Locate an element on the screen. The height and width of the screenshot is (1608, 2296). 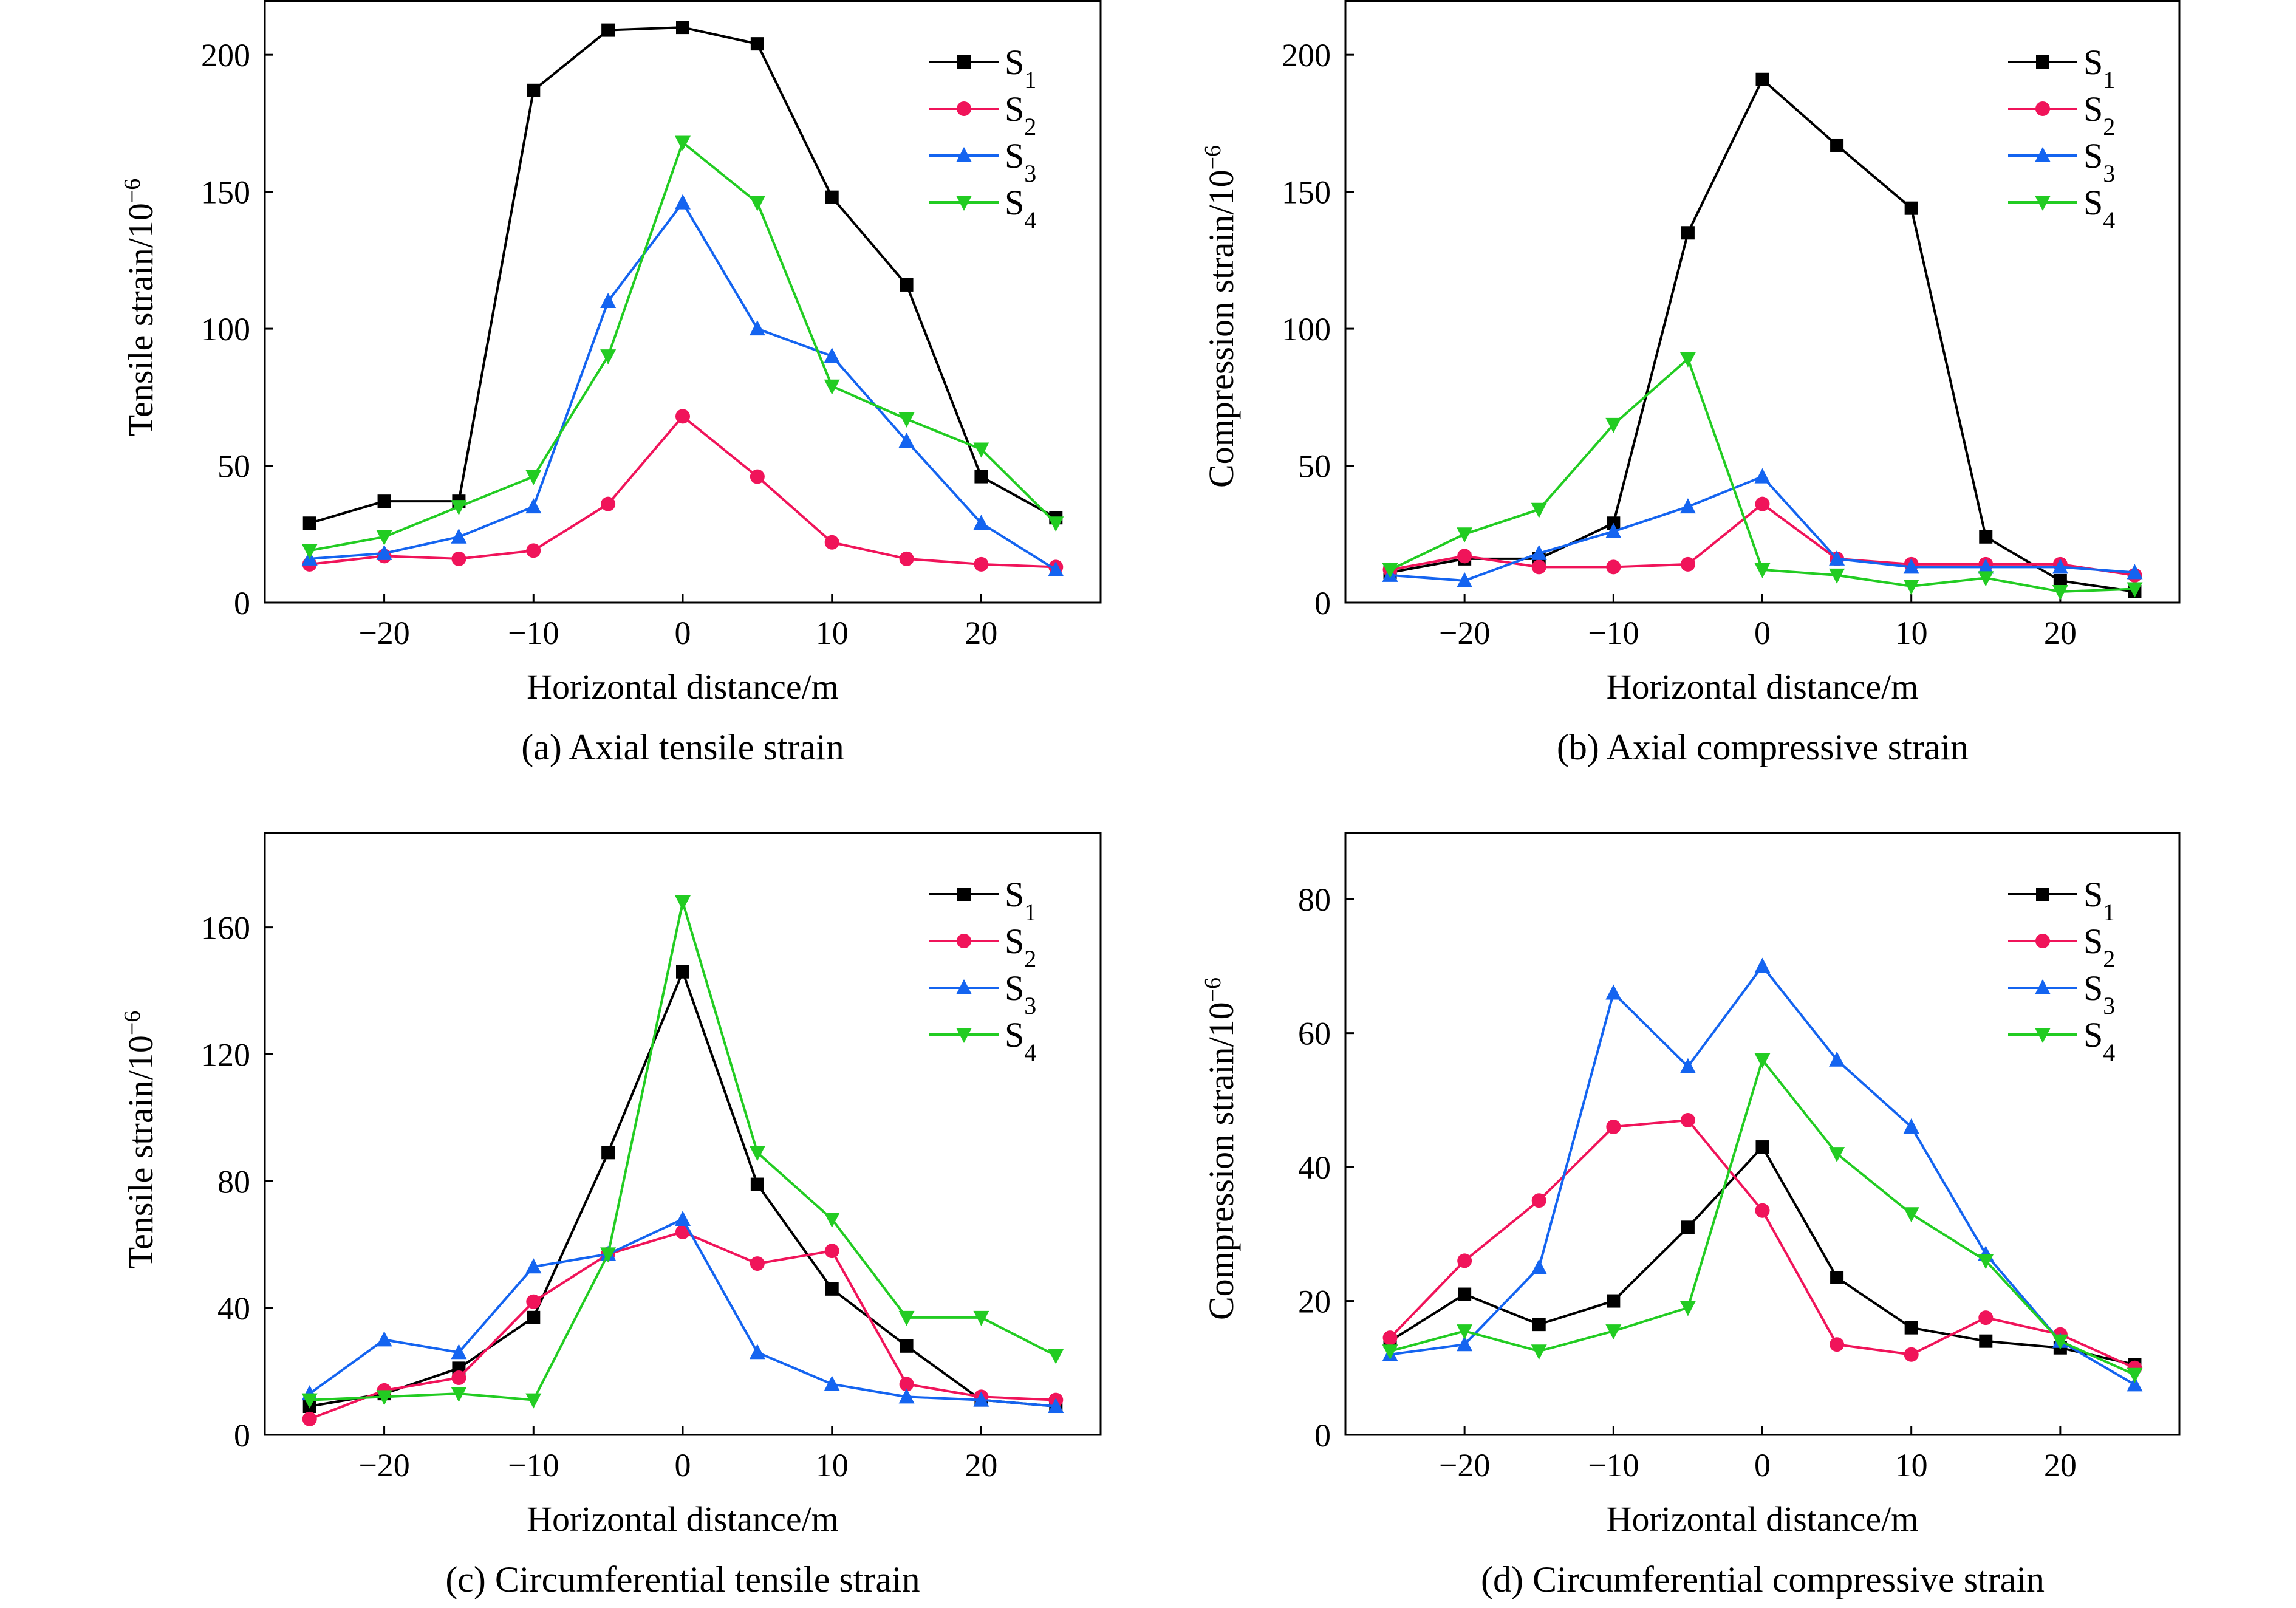
x-tick-label: 0 is located at coordinates (683, 1465).